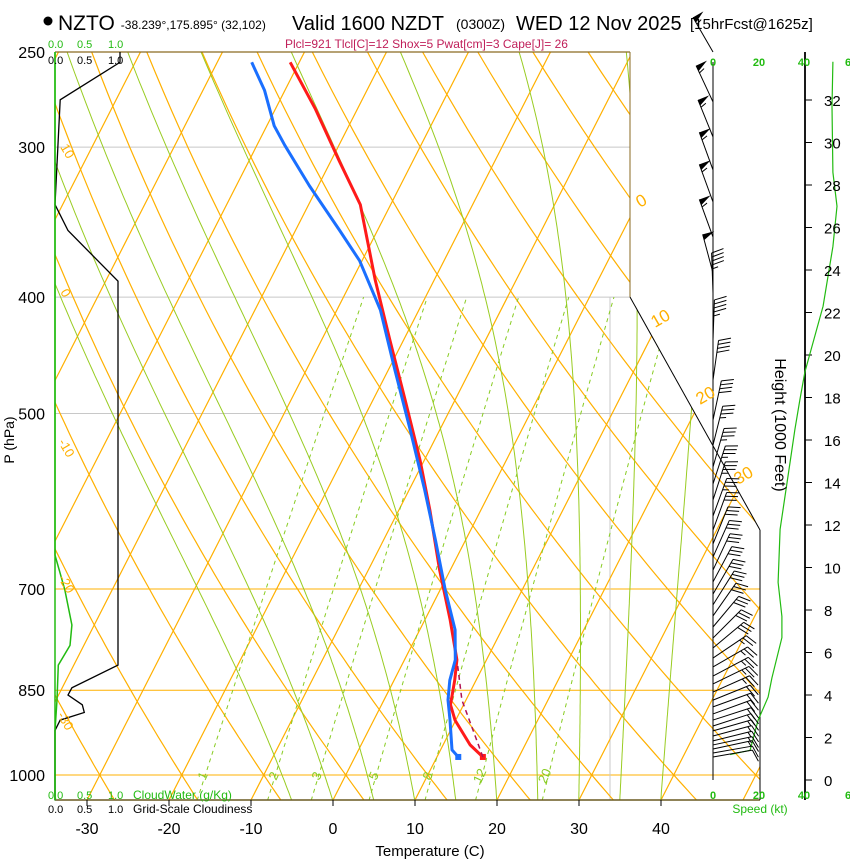 The width and height of the screenshot is (850, 860). I want to click on cloudwater-line, so click(63, 426).